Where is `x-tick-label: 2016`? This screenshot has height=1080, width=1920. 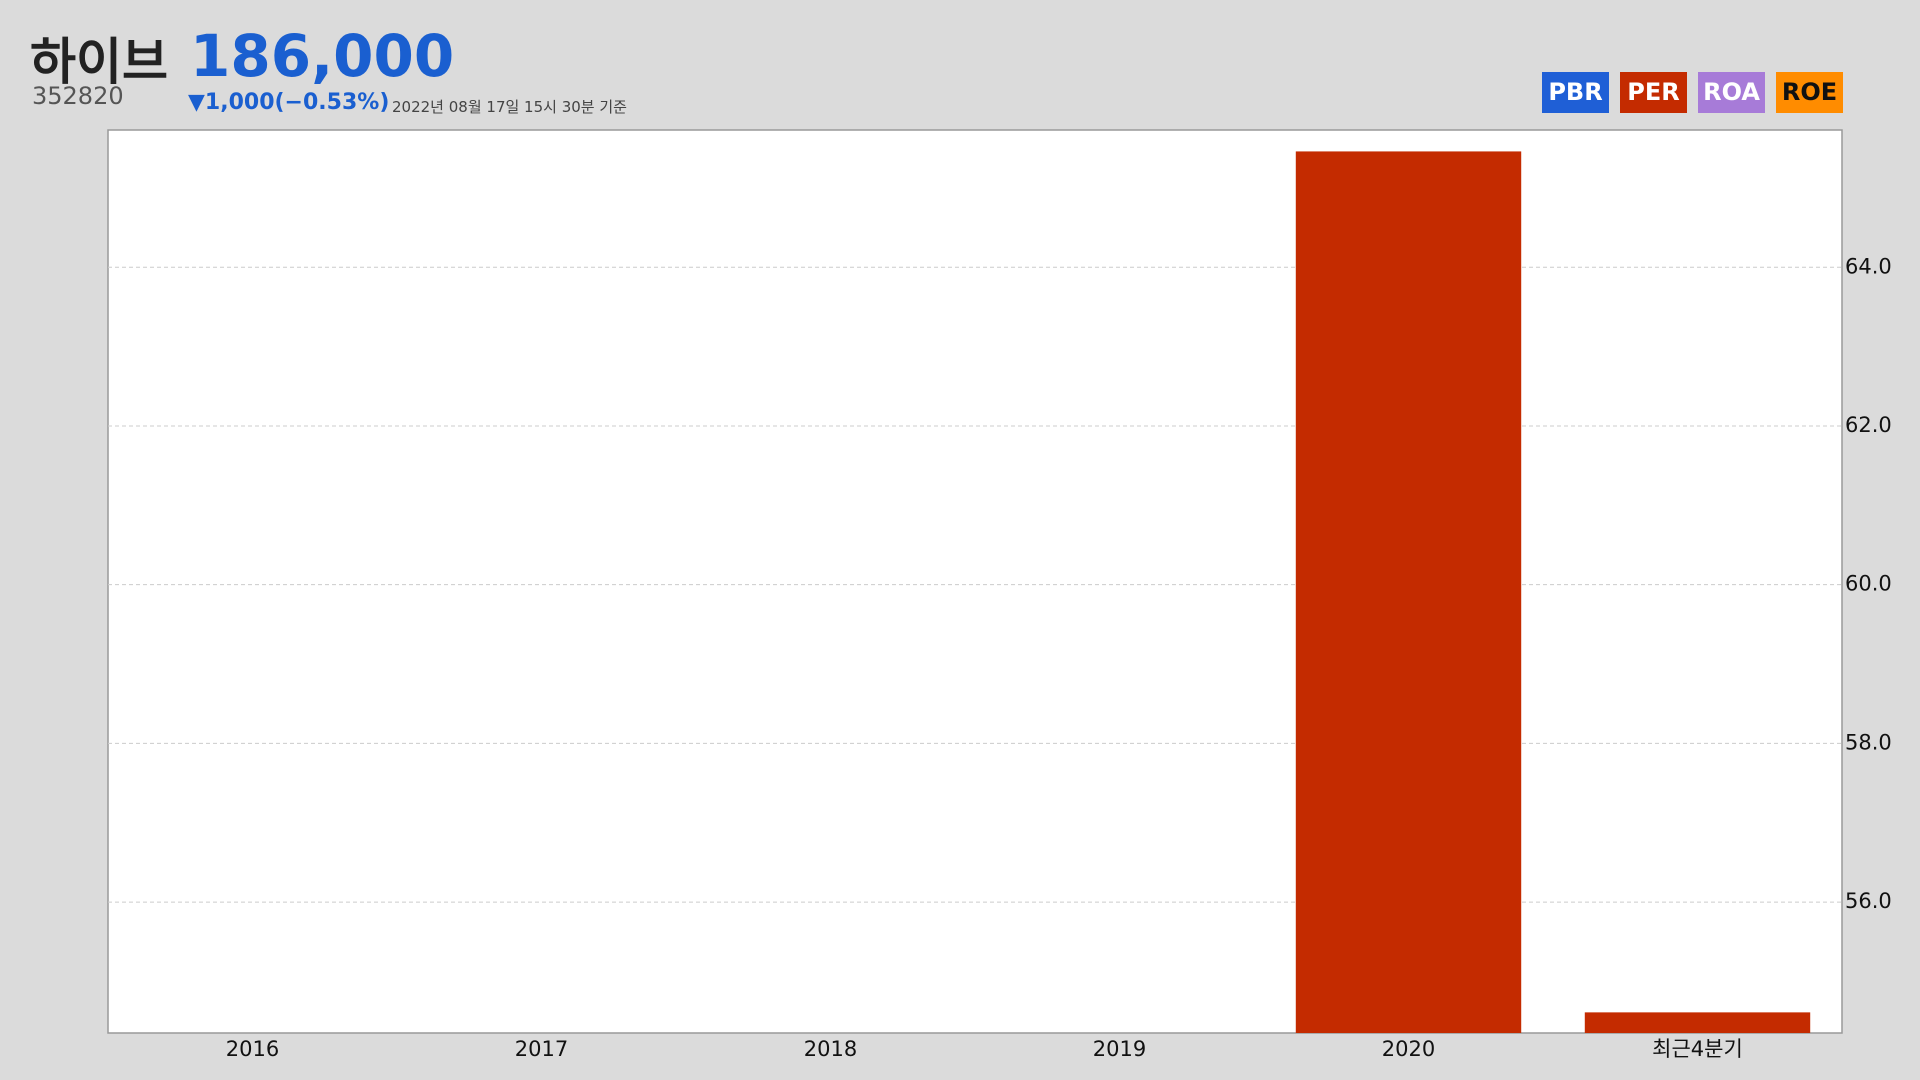 x-tick-label: 2016 is located at coordinates (252, 1049).